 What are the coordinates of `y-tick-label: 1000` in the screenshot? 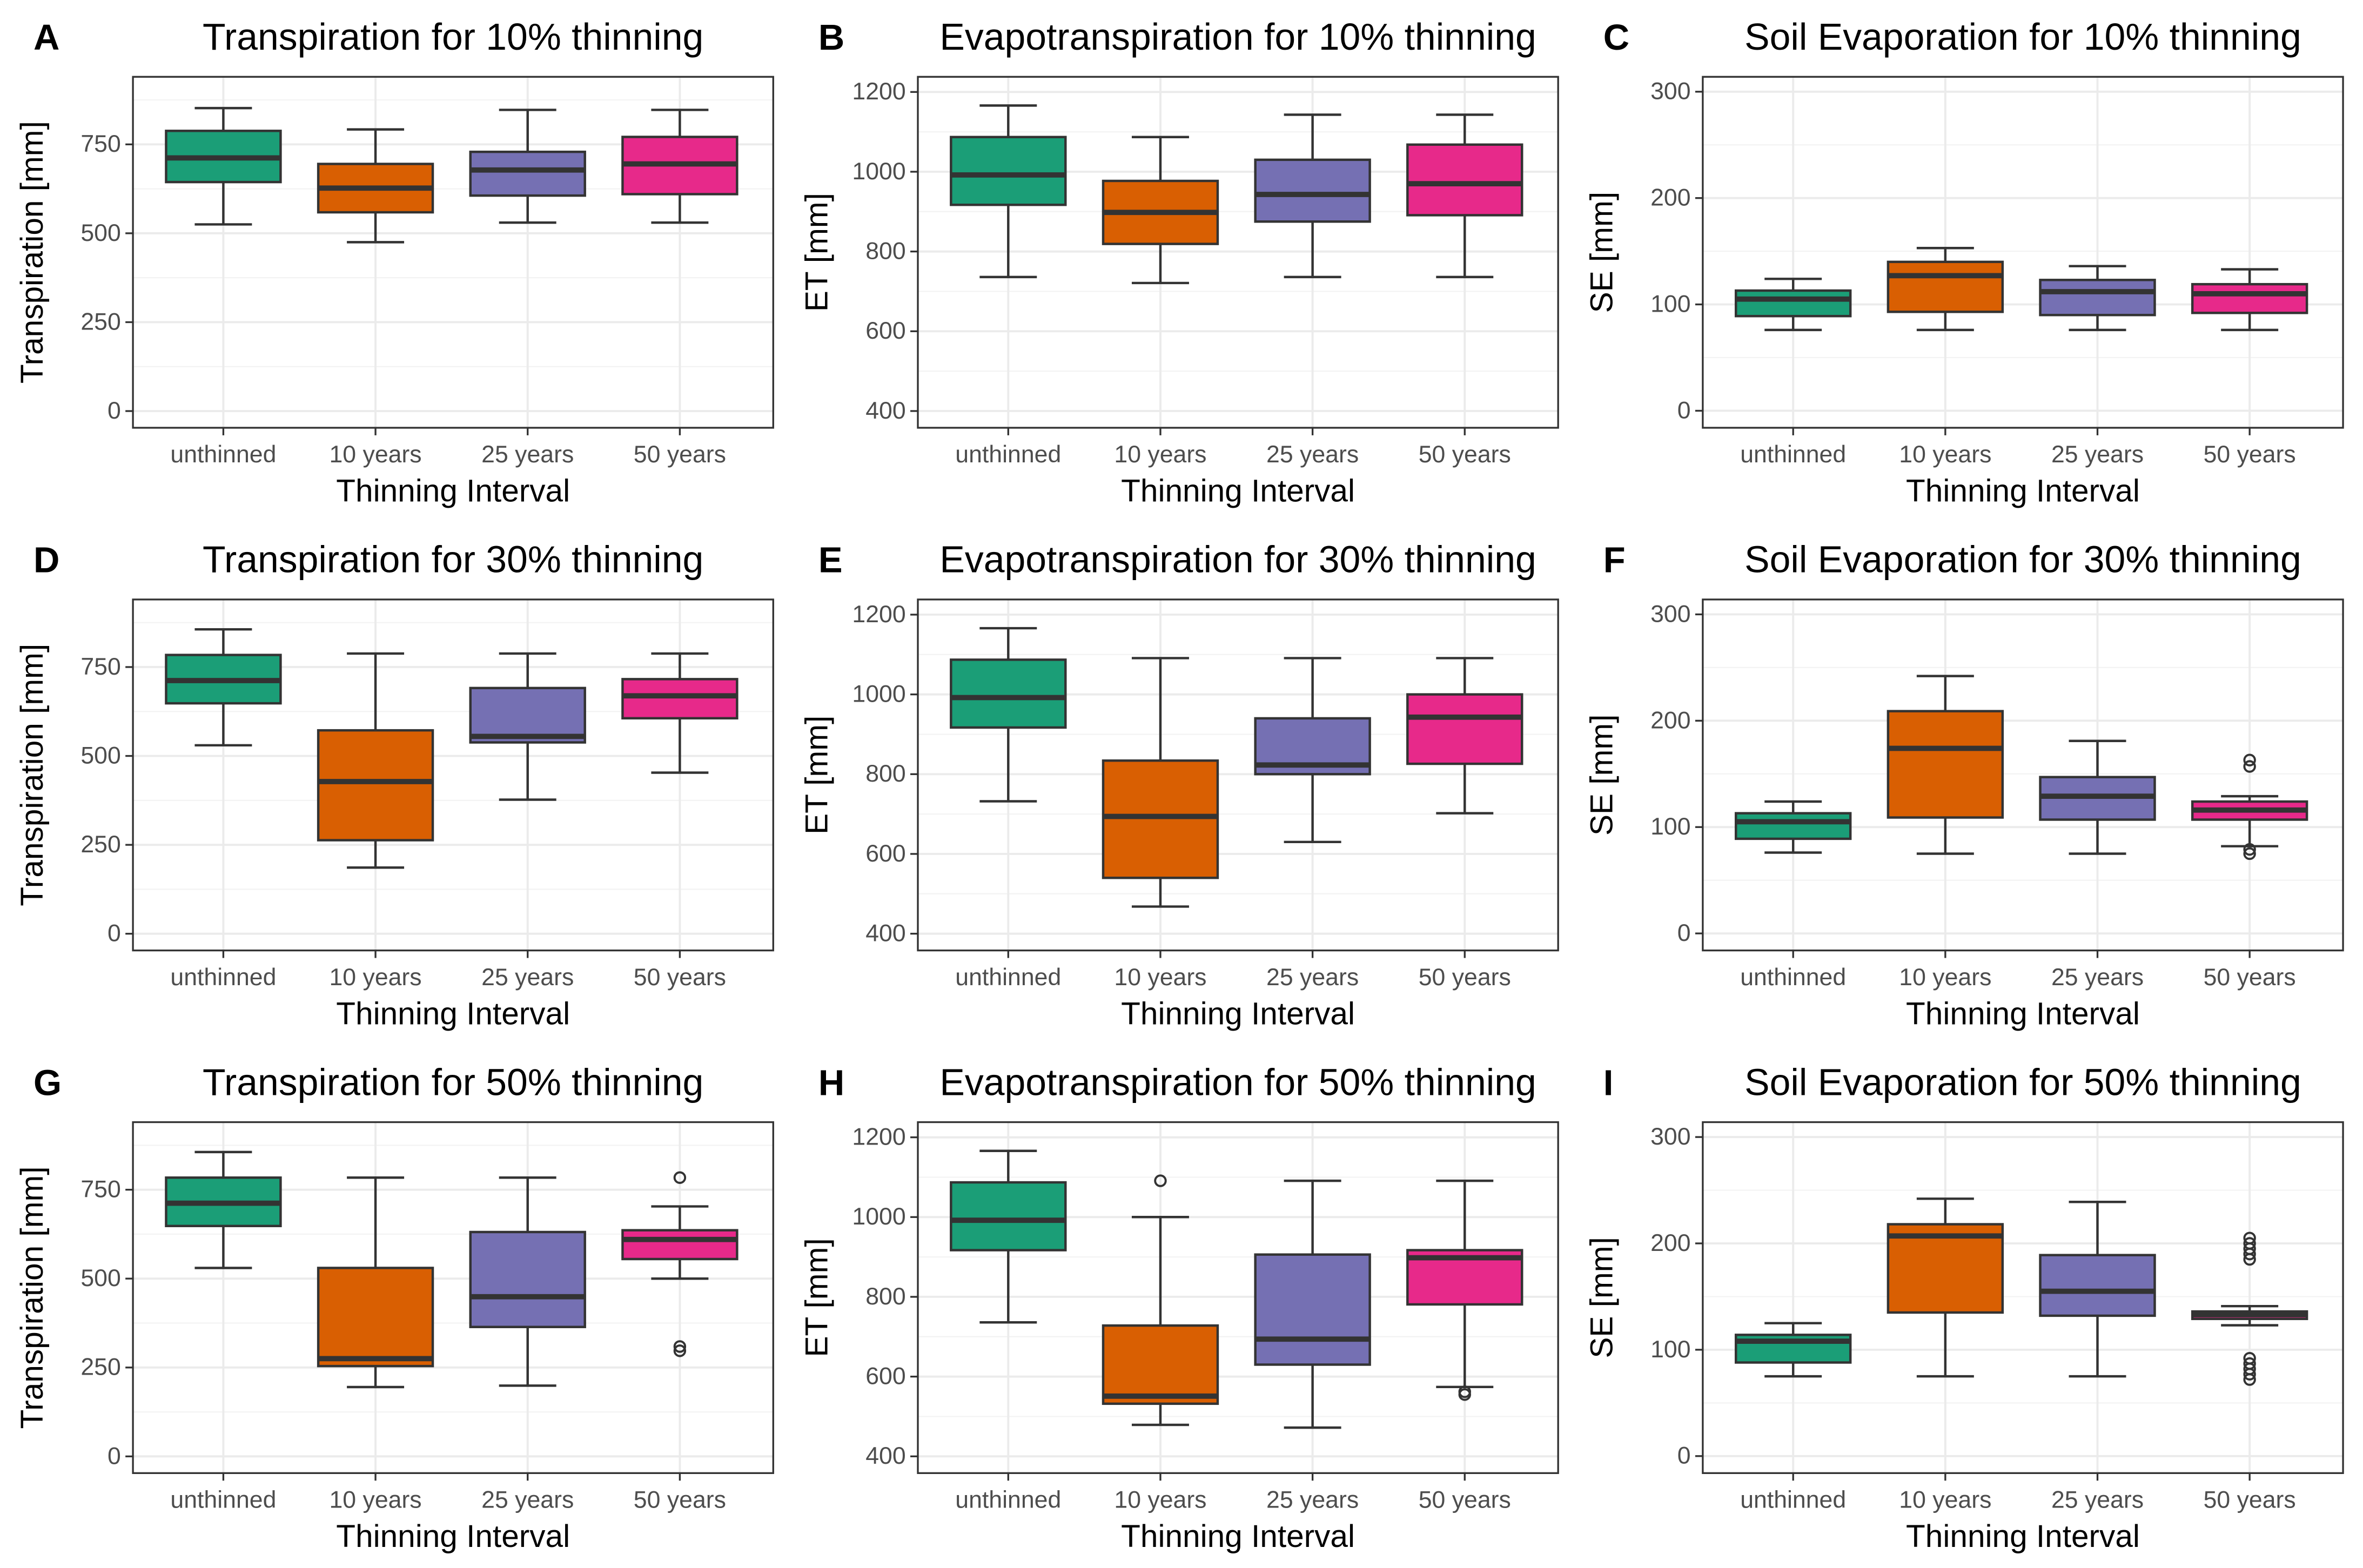 It's located at (879, 694).